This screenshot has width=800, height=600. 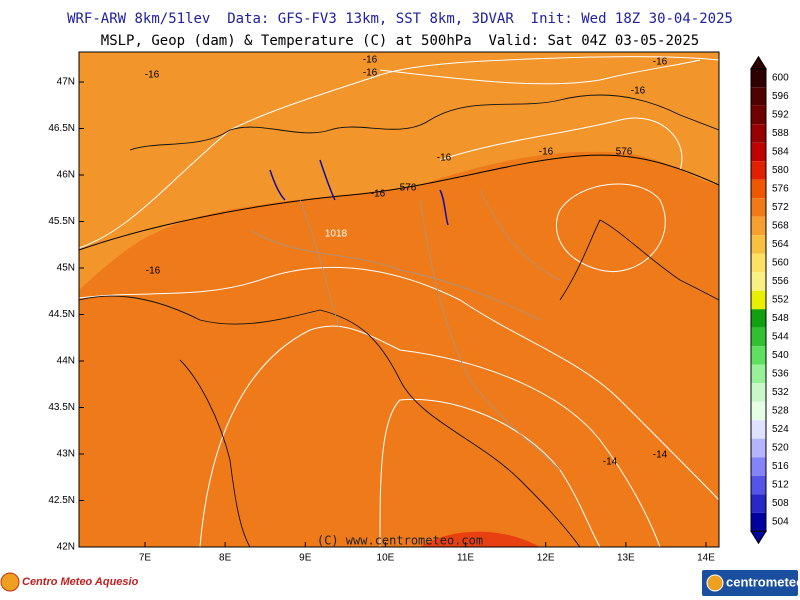 What do you see at coordinates (61, 314) in the screenshot?
I see `lat-tick-label: 44.5N` at bounding box center [61, 314].